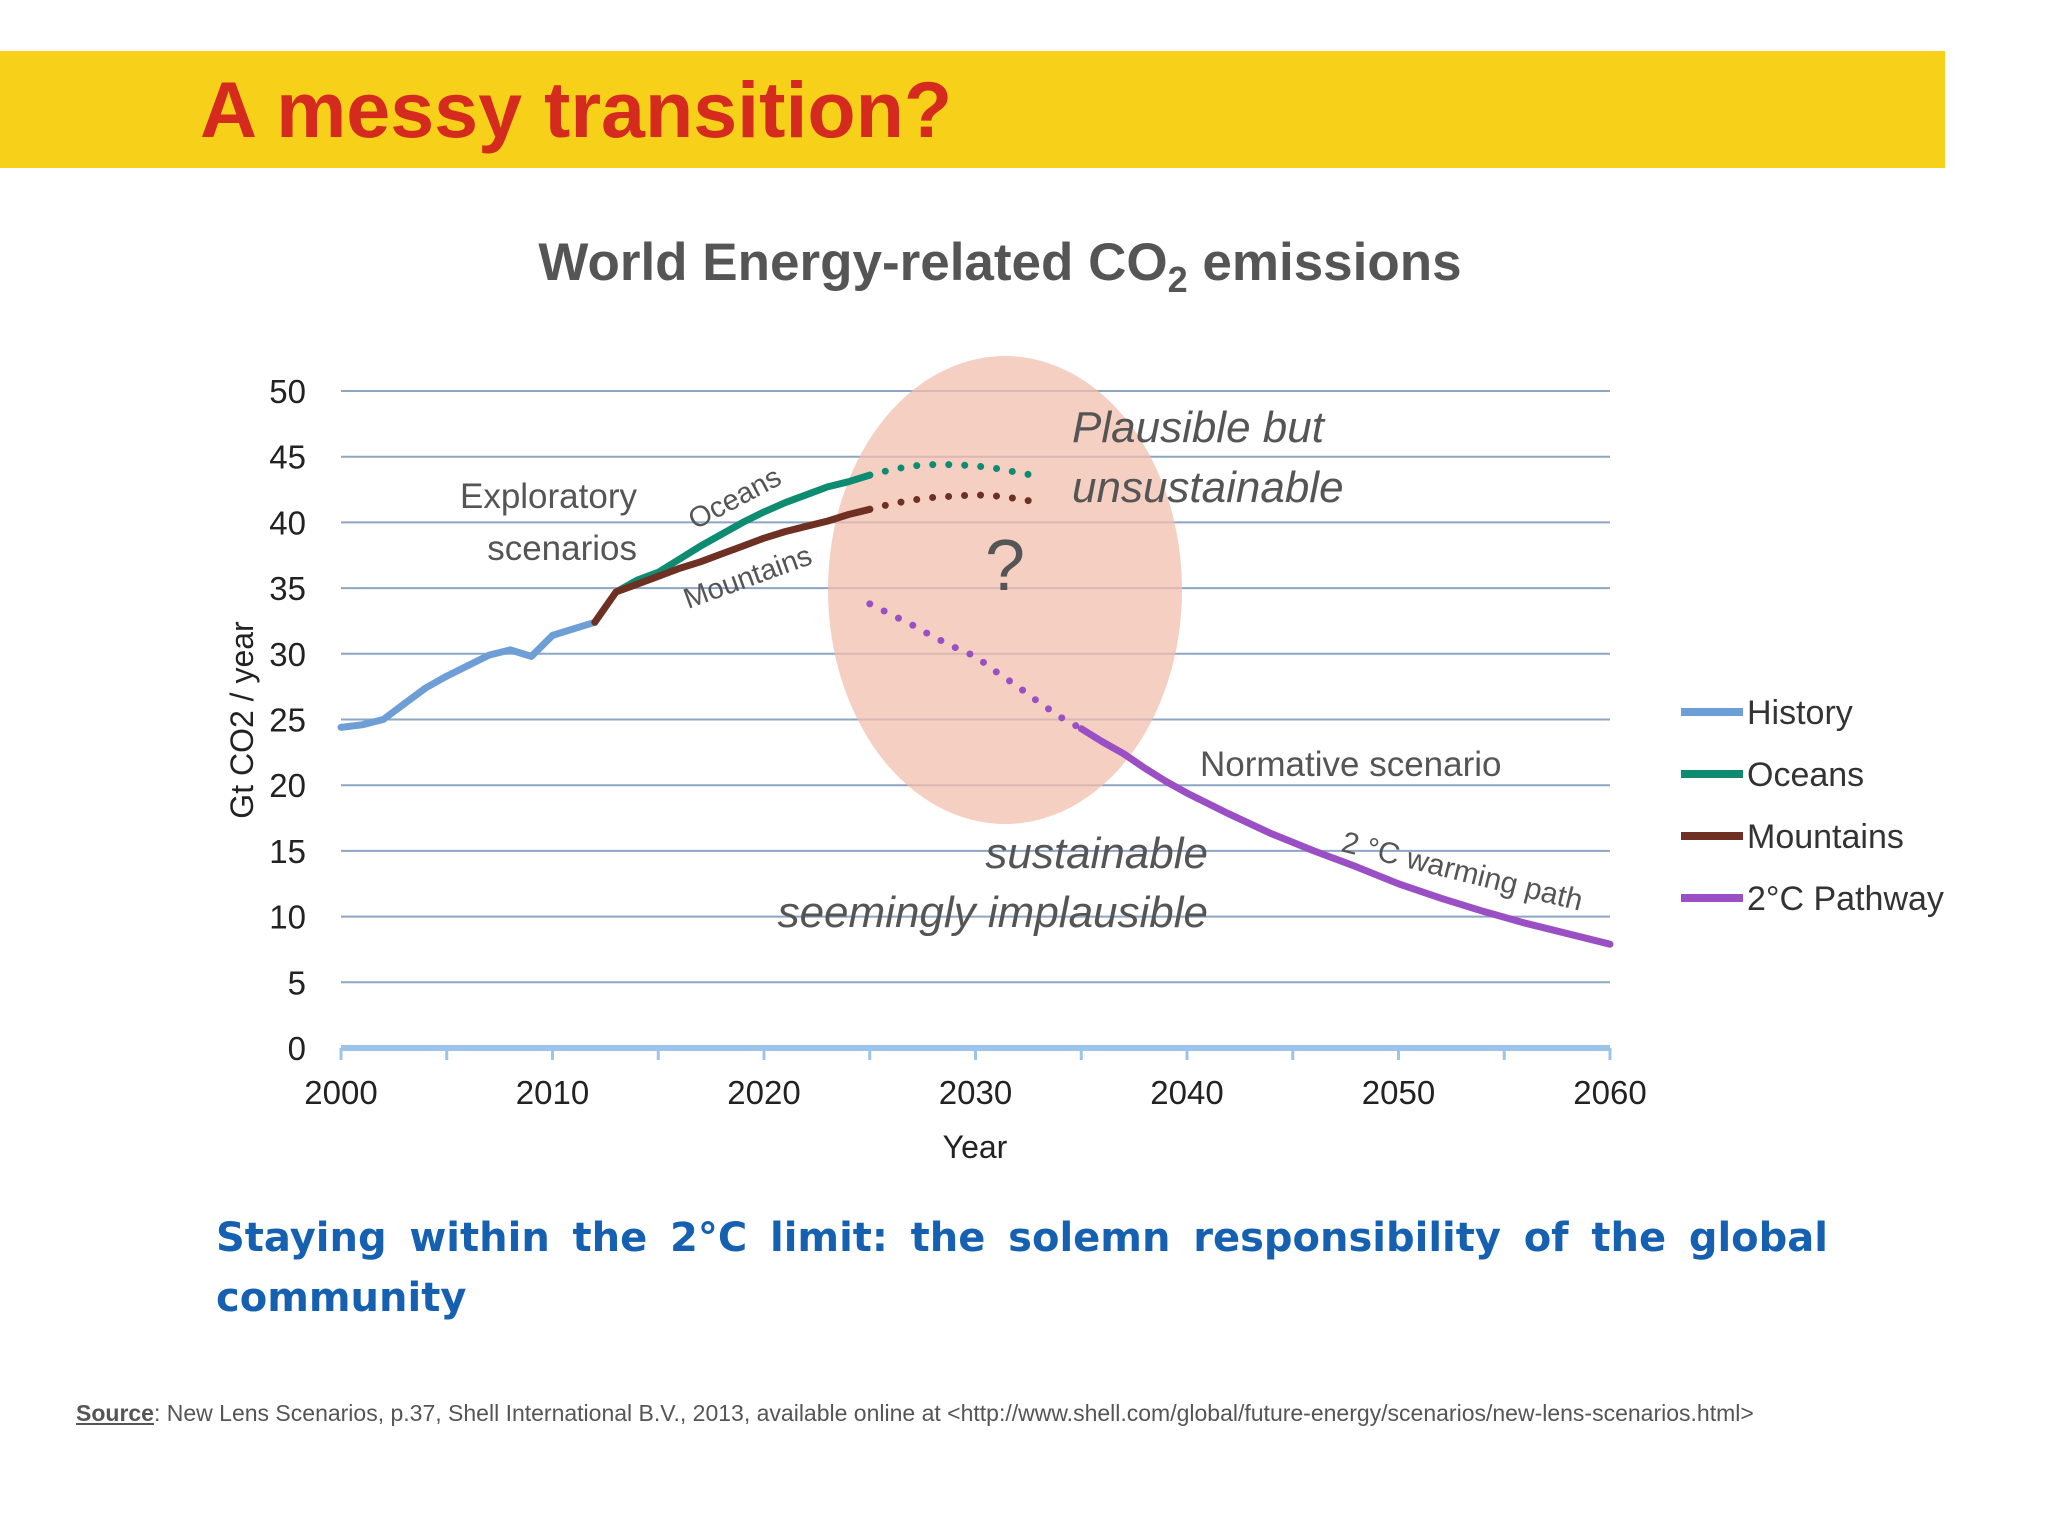 This screenshot has width=2048, height=1536. Describe the element at coordinates (993, 912) in the screenshot. I see `annotation-implausible: seemingly implausible` at that location.